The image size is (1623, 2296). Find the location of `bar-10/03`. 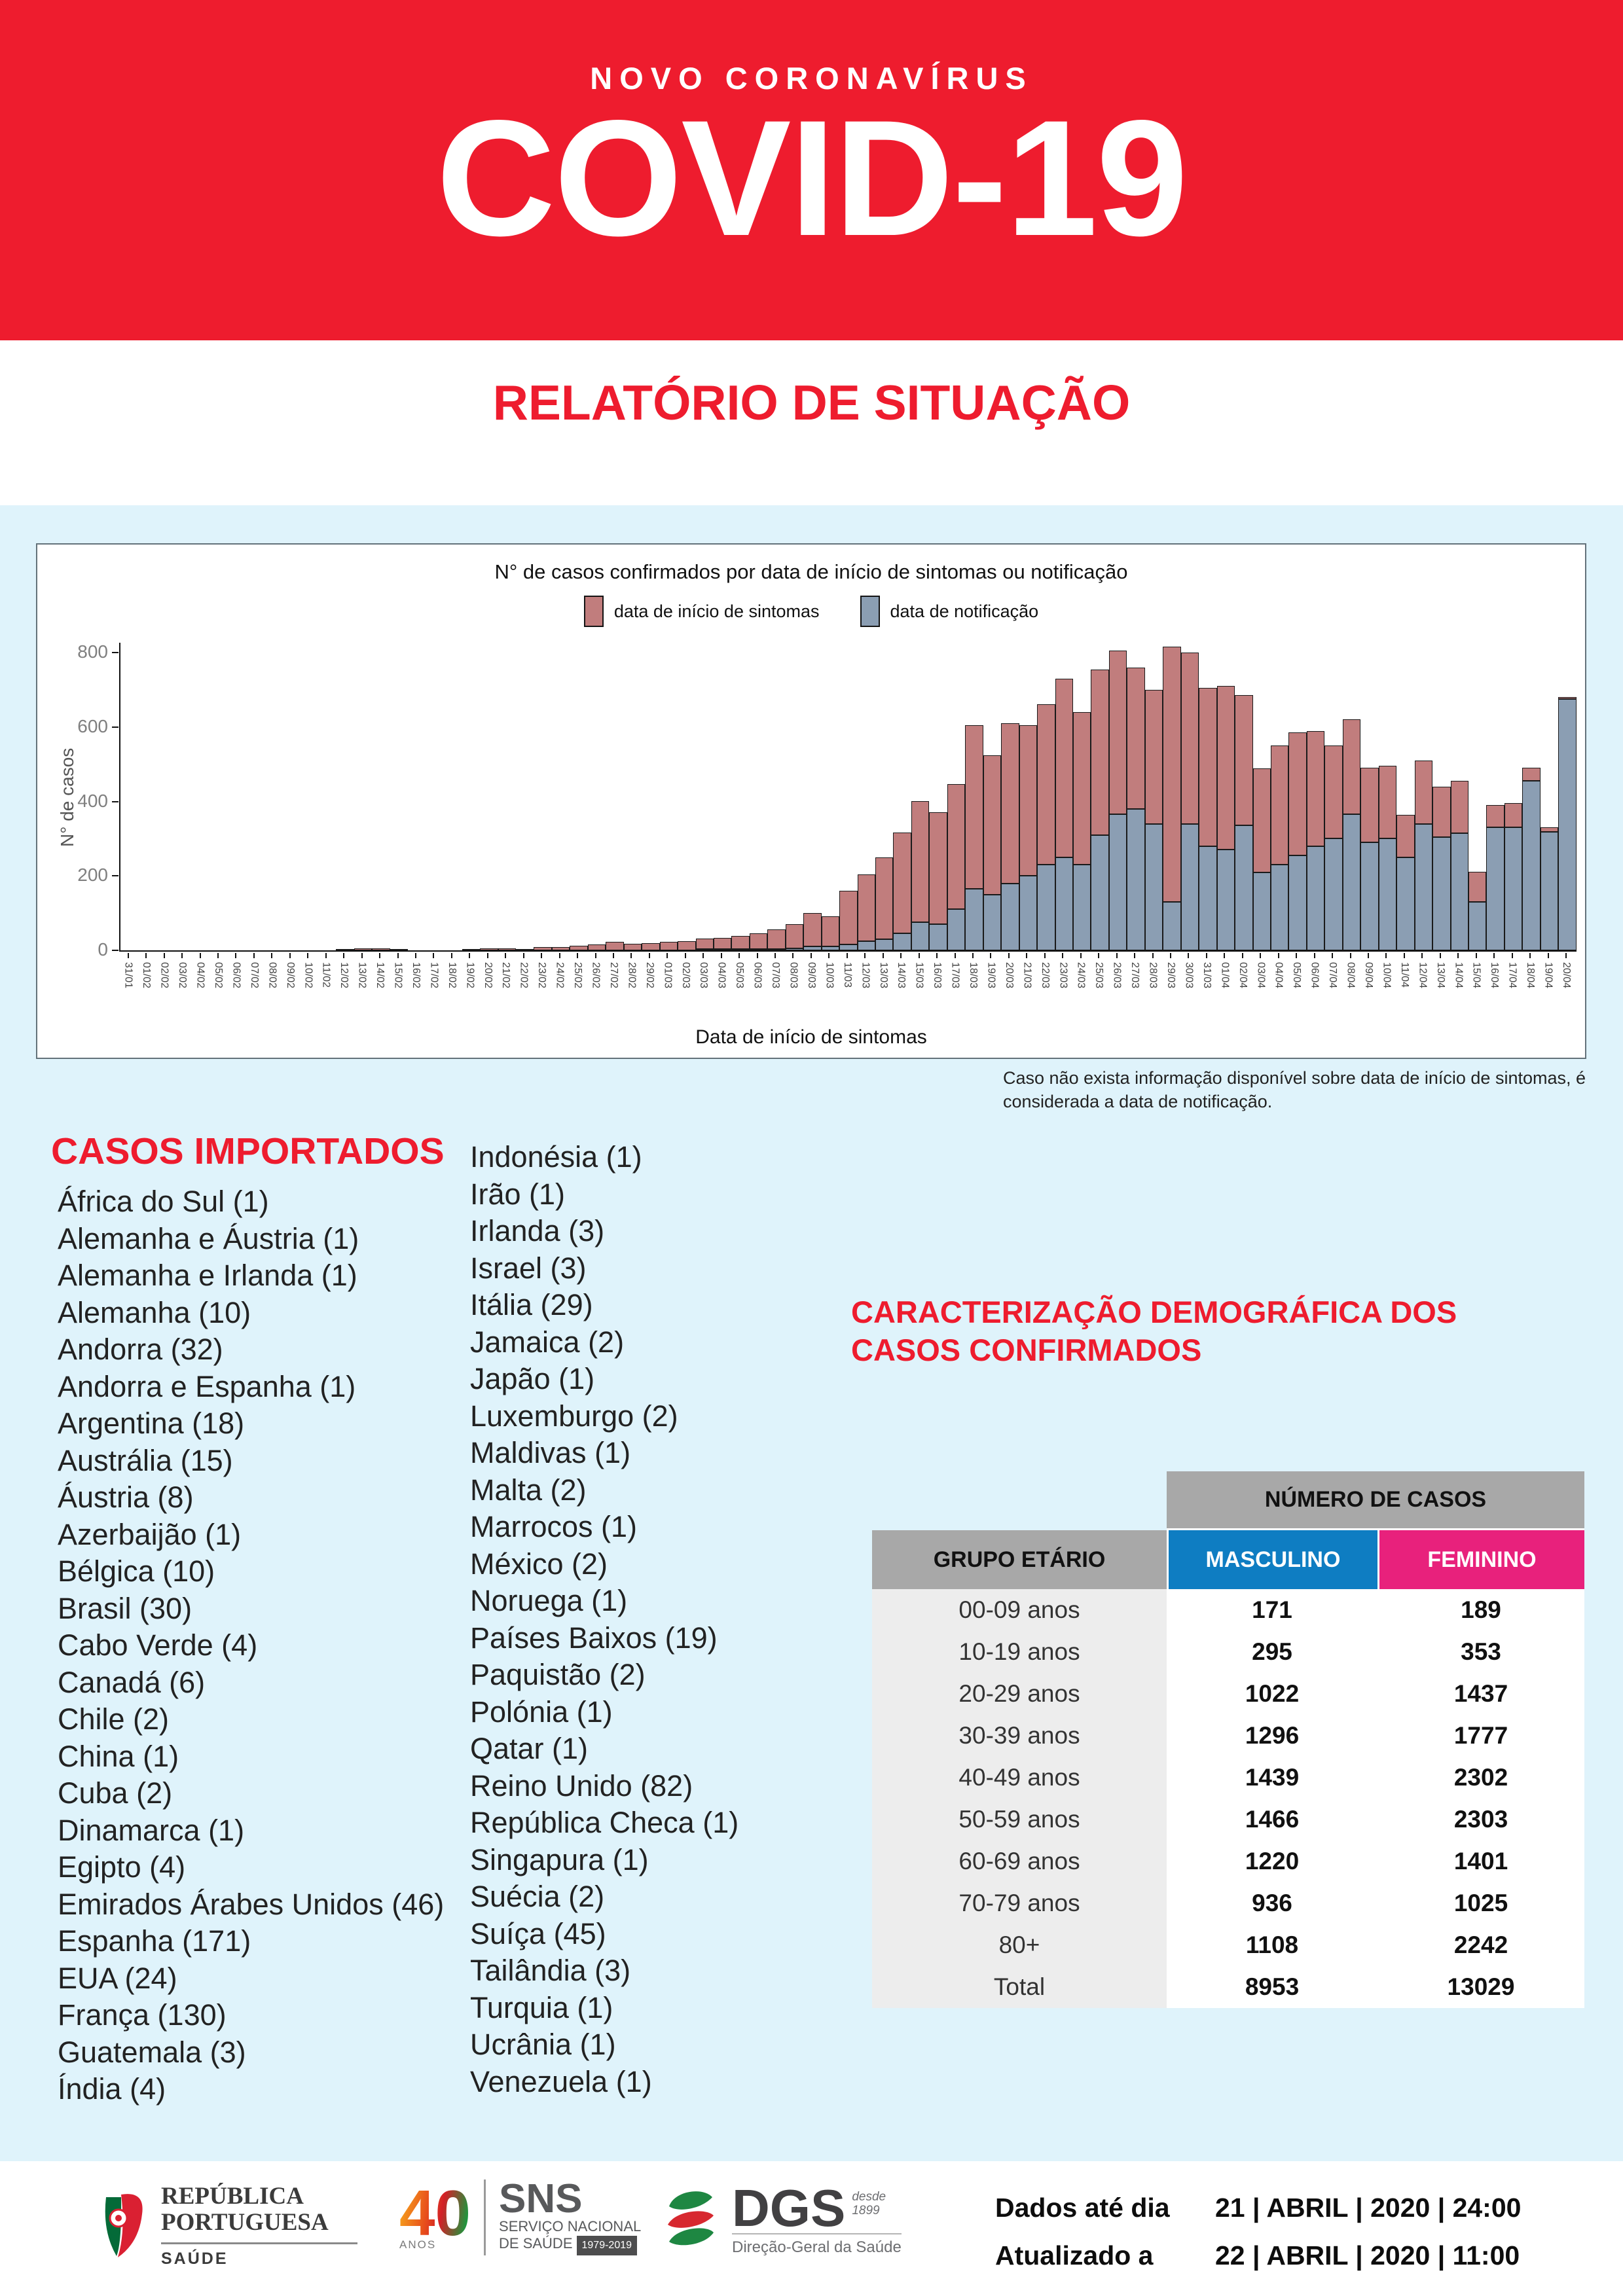

bar-10/03 is located at coordinates (830, 933).